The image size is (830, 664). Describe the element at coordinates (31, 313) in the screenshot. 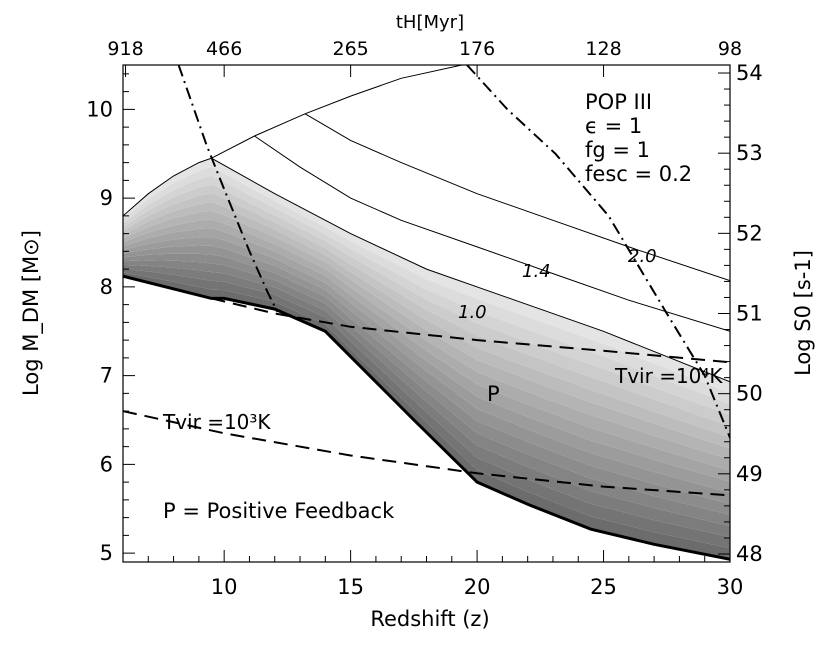

I see `y-axis-label-left: Log M_DM [M⊙]` at that location.